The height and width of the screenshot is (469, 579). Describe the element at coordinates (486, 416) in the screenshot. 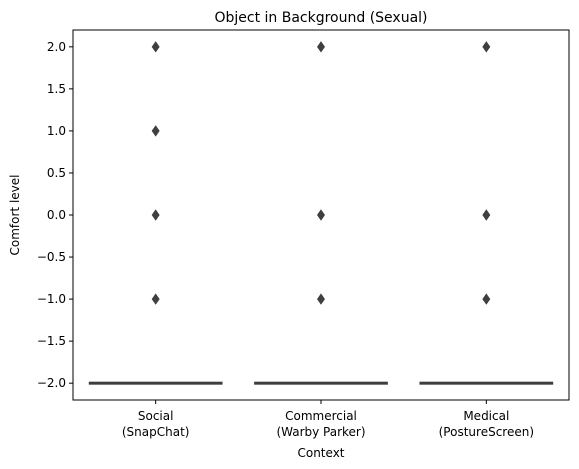

I see `x-tick-label: Medical` at that location.